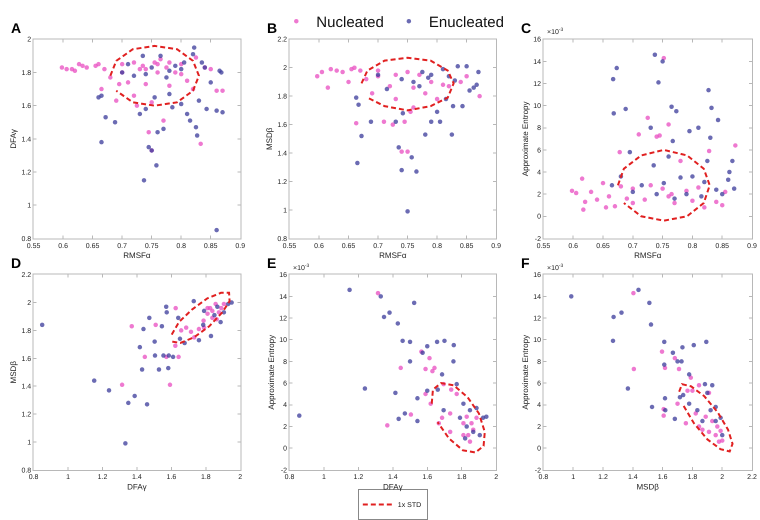  I want to click on chart-title: C, so click(526, 28).